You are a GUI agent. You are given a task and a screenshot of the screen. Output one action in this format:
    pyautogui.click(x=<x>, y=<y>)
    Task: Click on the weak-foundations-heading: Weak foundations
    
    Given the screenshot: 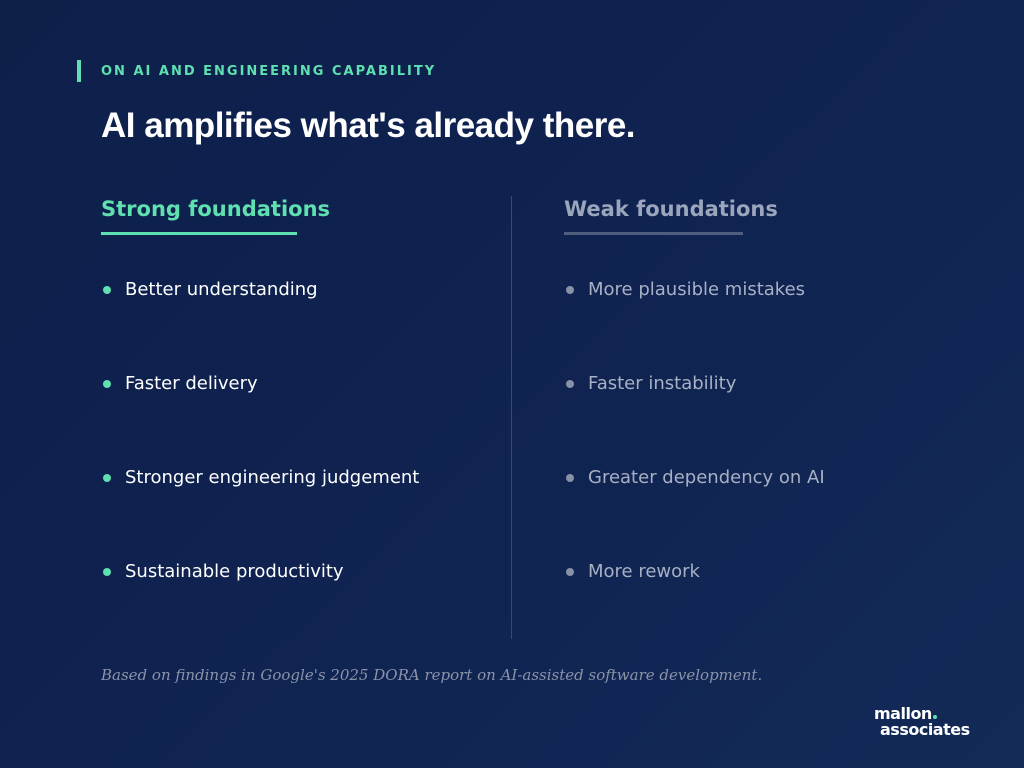 What is the action you would take?
    pyautogui.click(x=671, y=209)
    